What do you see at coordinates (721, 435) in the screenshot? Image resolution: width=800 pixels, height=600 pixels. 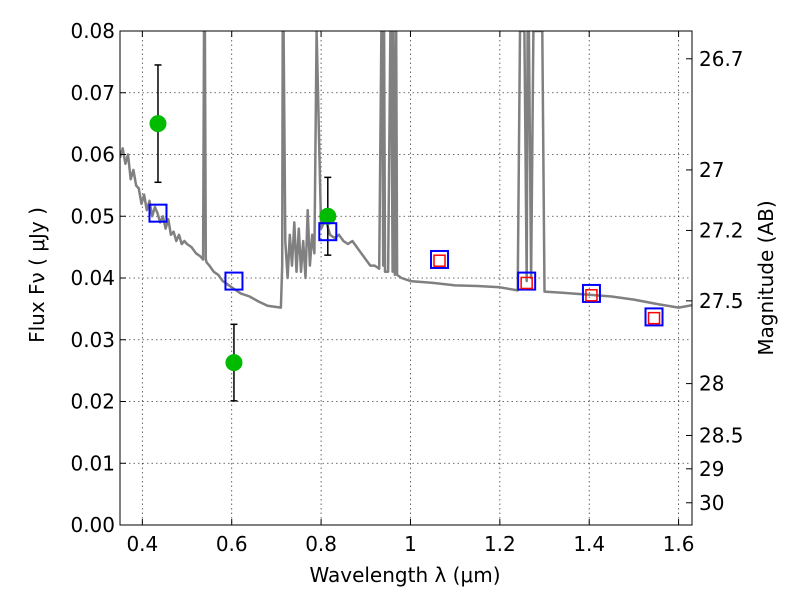 I see `right-y-tick-label: 28.5` at bounding box center [721, 435].